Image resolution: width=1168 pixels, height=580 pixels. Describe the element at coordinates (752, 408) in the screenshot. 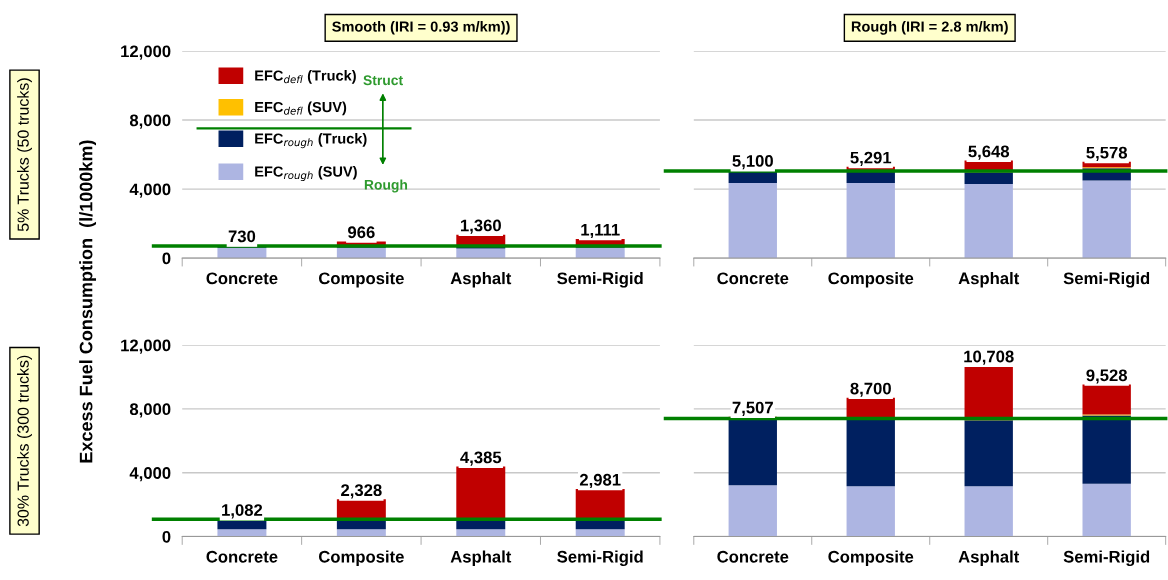

I see `total-label: 7,507` at that location.